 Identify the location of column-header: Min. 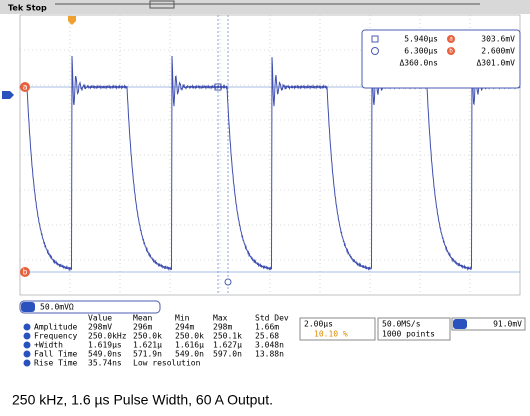
(182, 318).